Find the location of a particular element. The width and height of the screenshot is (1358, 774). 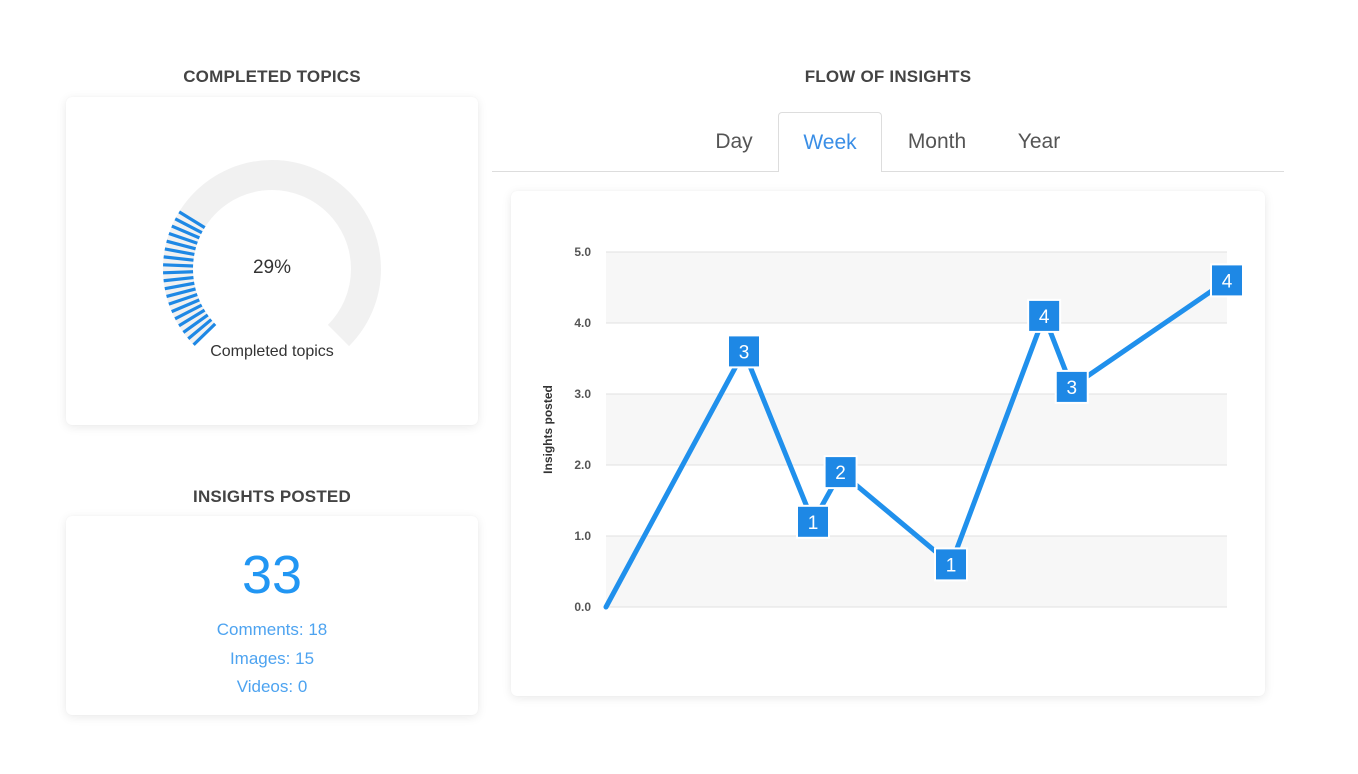

period-tabs: Day Week Month Year is located at coordinates (888, 142).